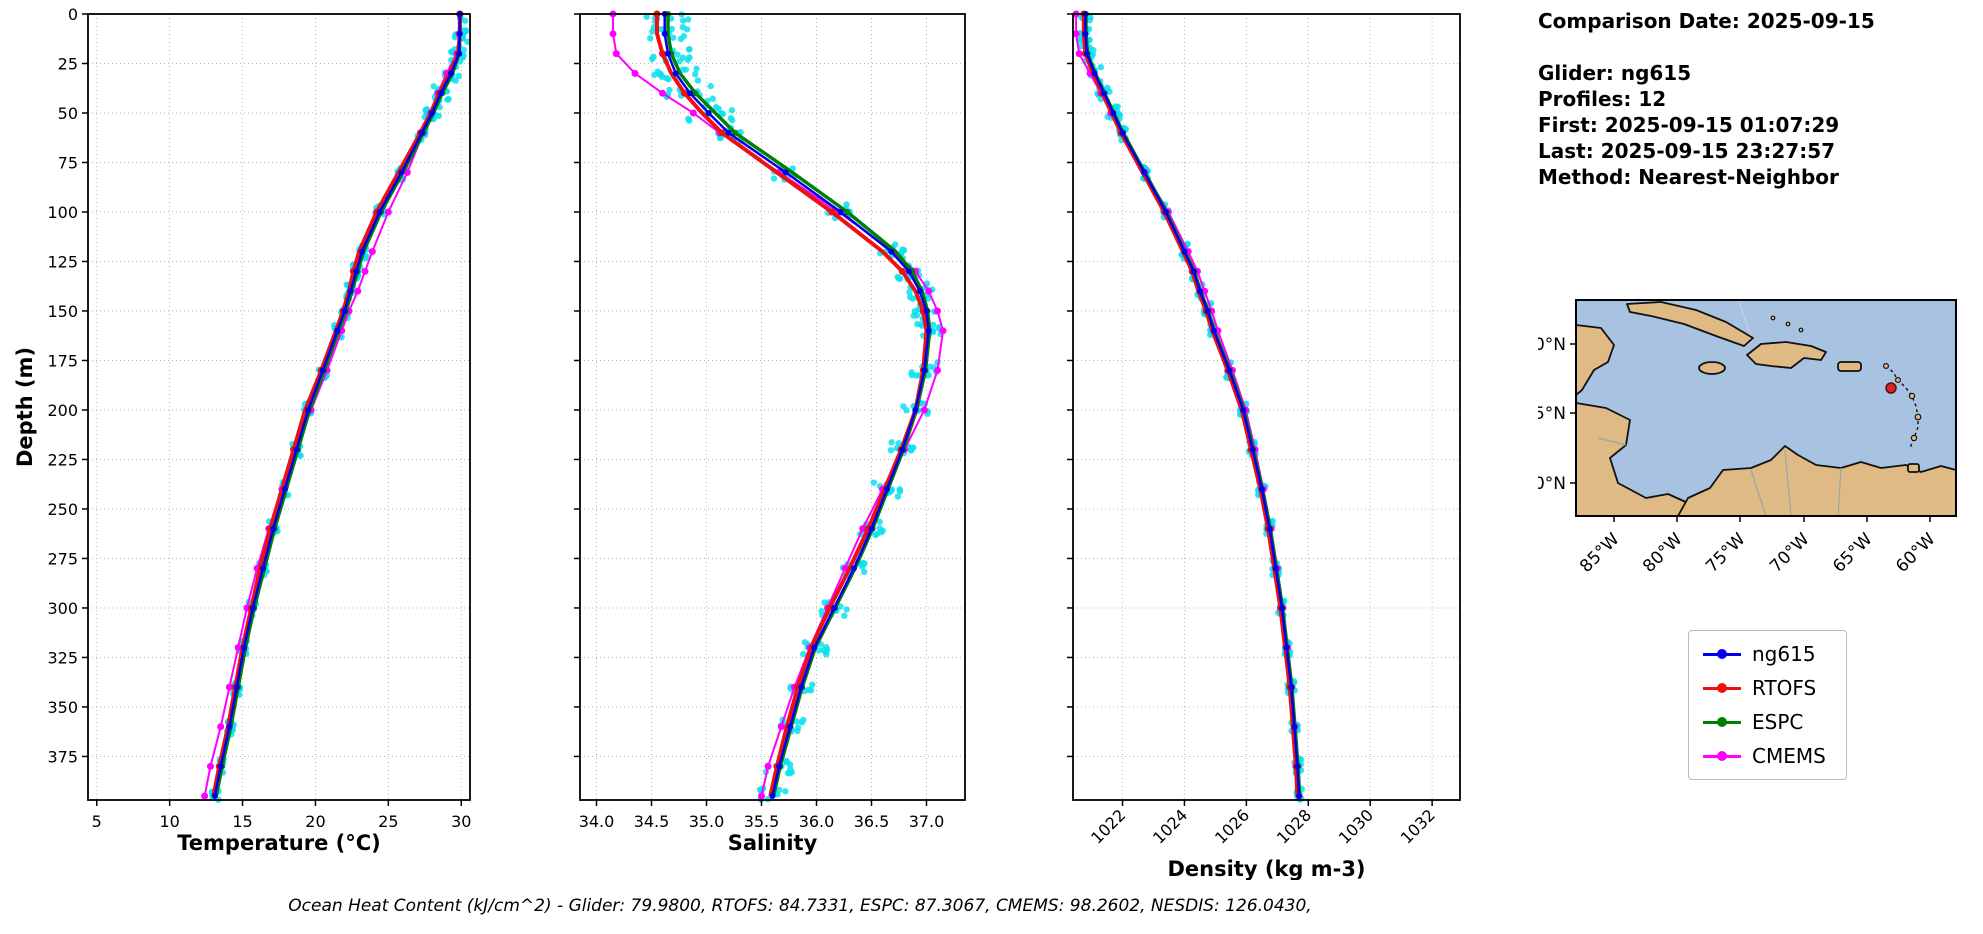  Describe the element at coordinates (1706, 47) in the screenshot. I see `info-spacer` at that location.